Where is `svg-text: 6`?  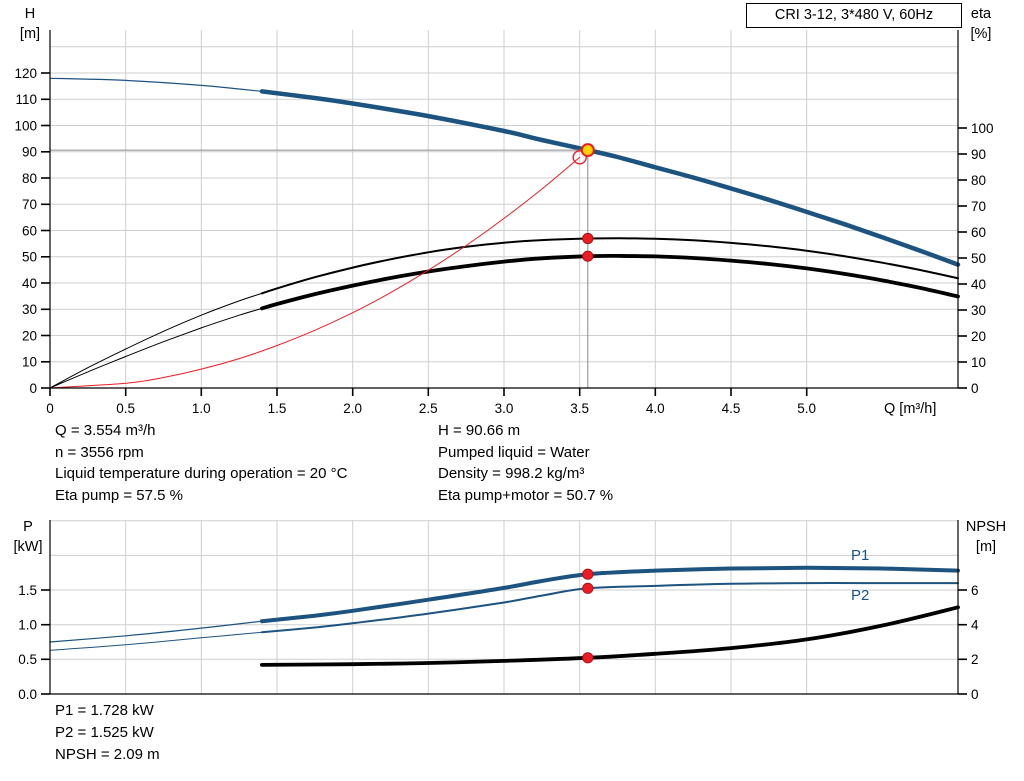 svg-text: 6 is located at coordinates (975, 590).